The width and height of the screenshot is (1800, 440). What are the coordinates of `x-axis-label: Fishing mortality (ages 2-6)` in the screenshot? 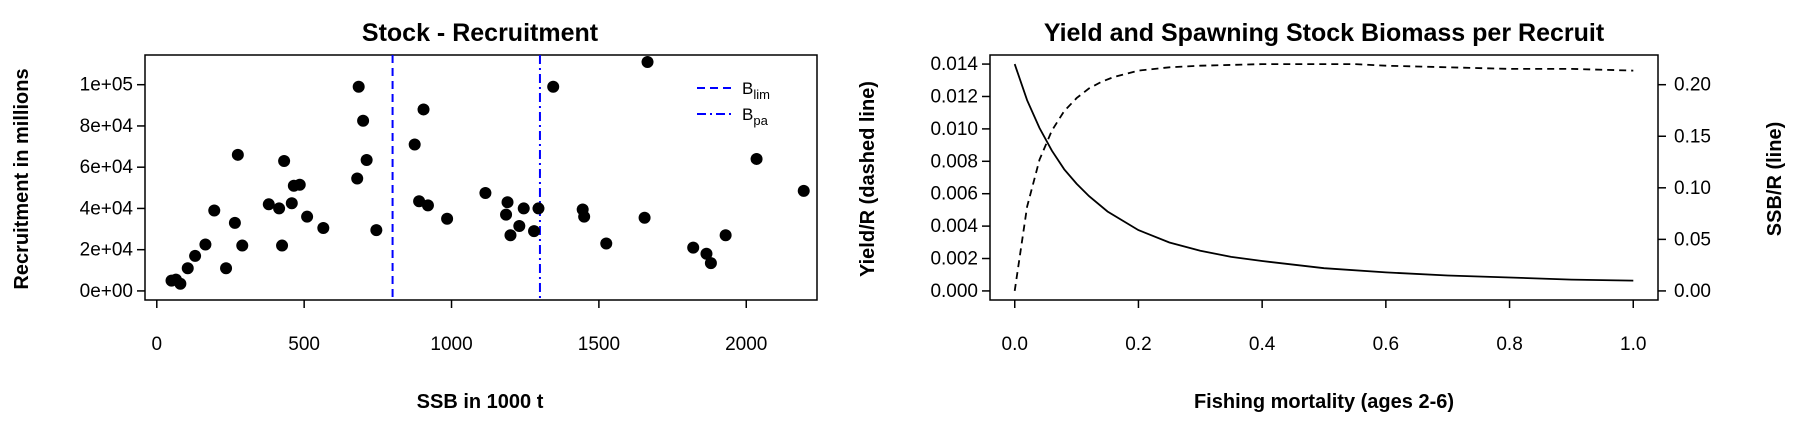 It's located at (1324, 402).